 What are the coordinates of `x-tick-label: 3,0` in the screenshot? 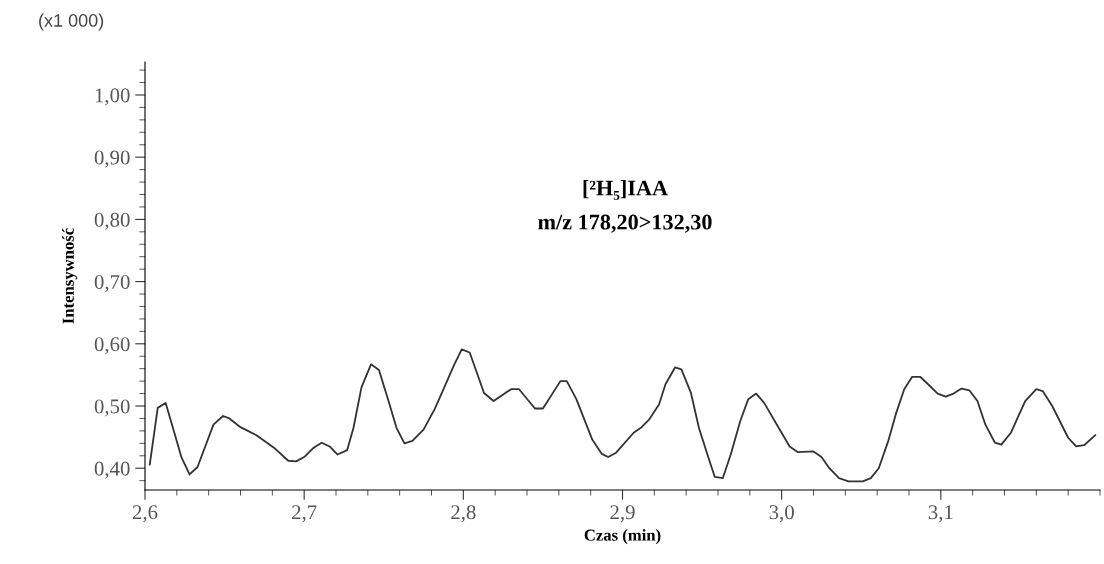 It's located at (781, 514).